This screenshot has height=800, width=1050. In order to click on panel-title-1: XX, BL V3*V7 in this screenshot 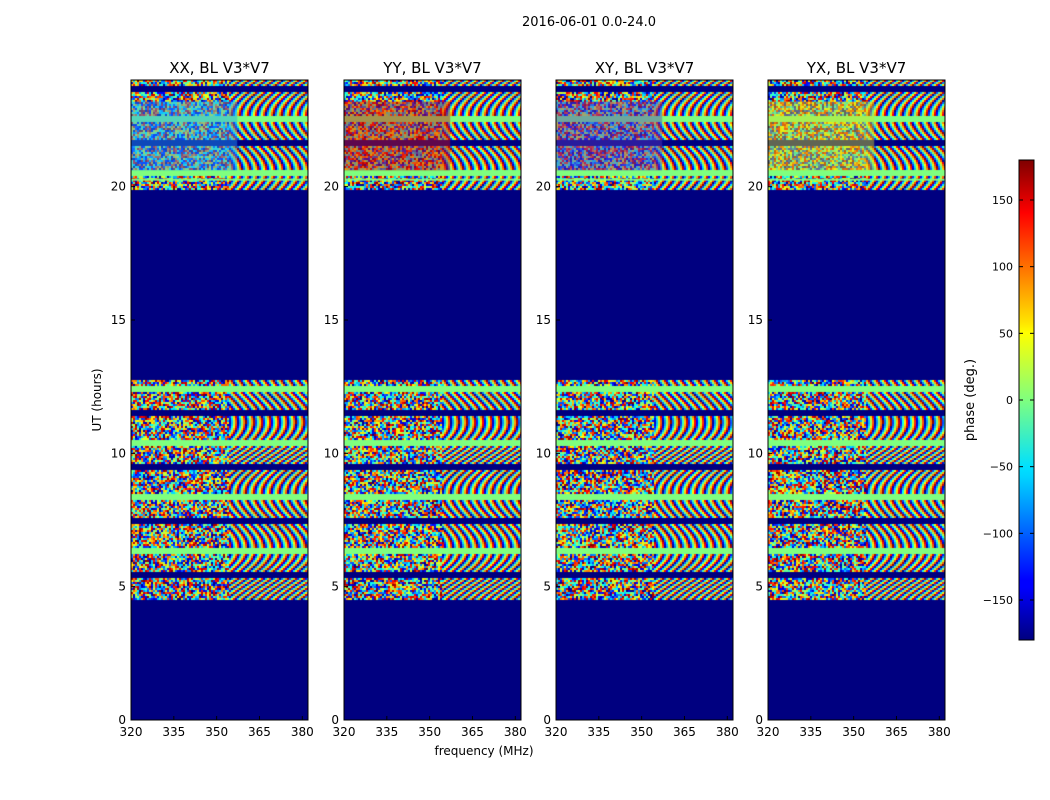, I will do `click(219, 68)`.